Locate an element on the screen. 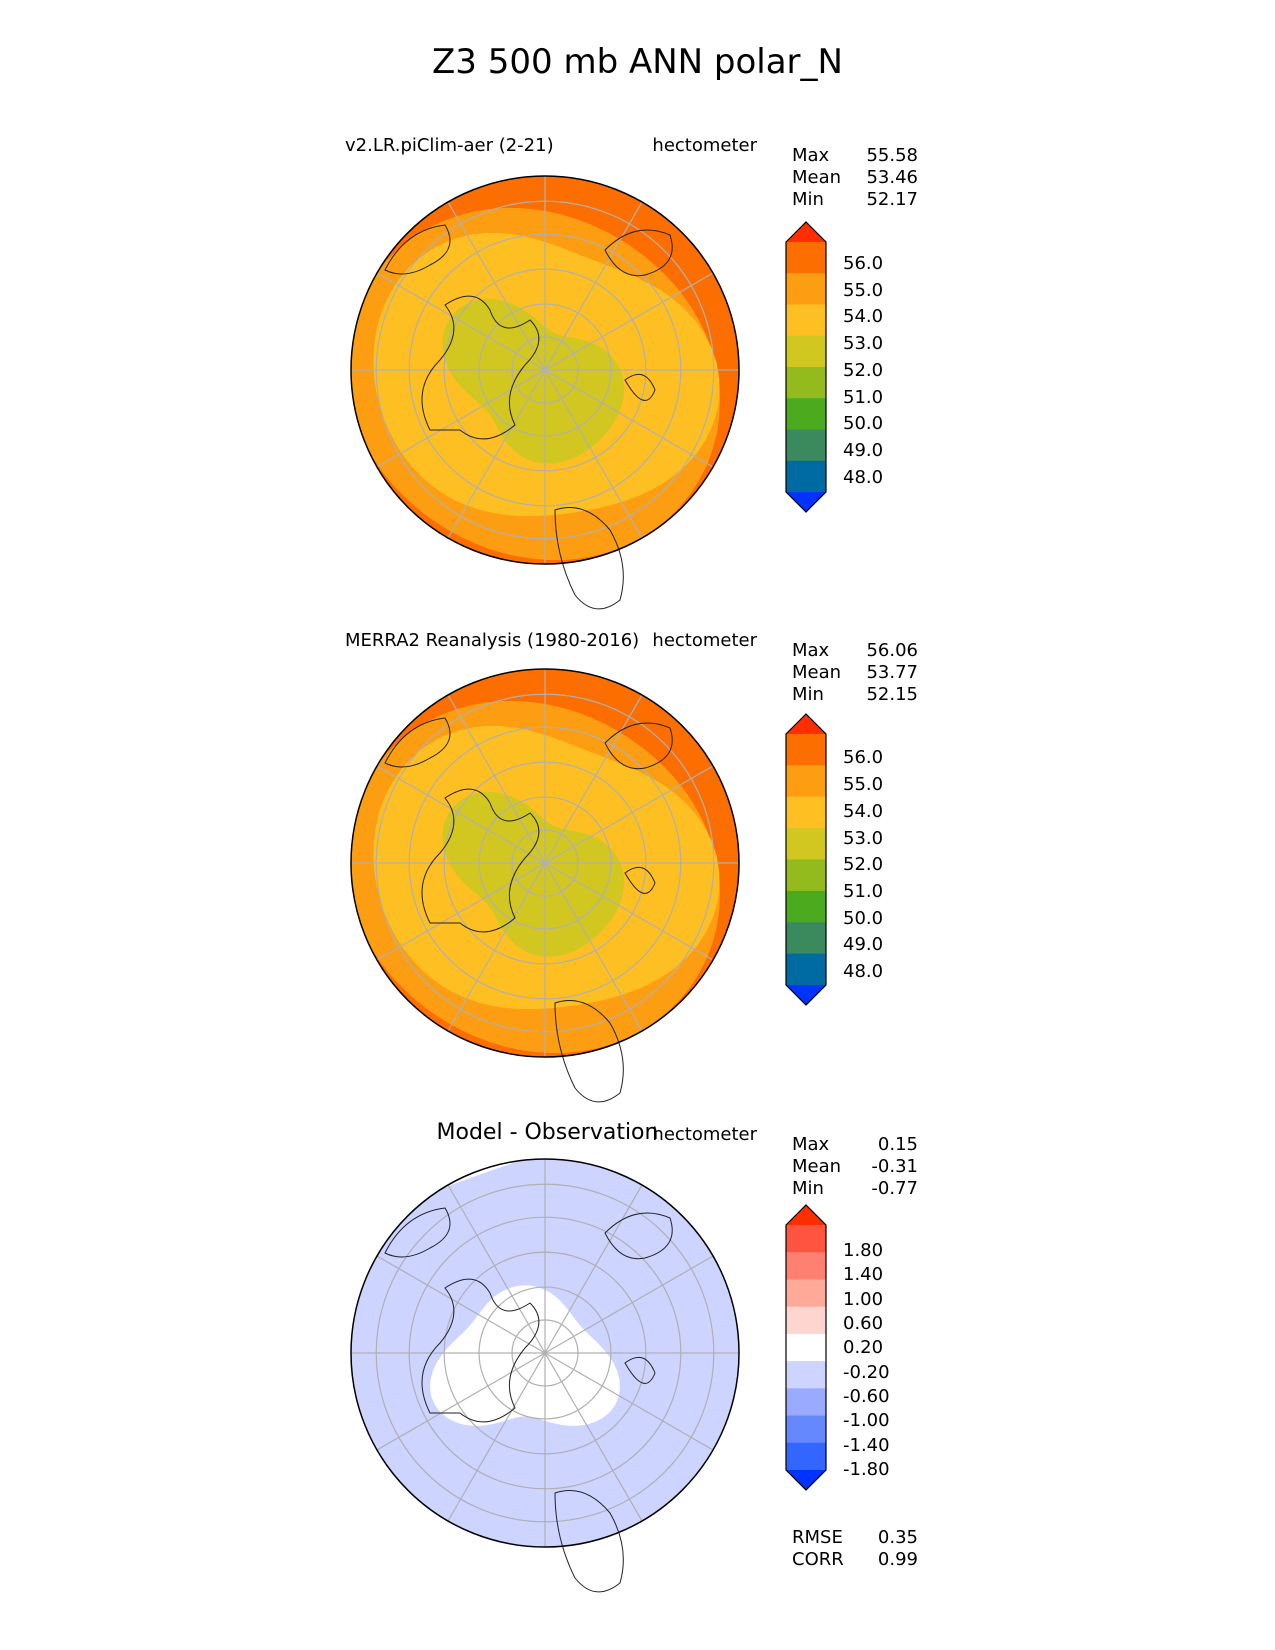 This screenshot has height=1650, width=1275. panel1-max-label: Max is located at coordinates (811, 155).